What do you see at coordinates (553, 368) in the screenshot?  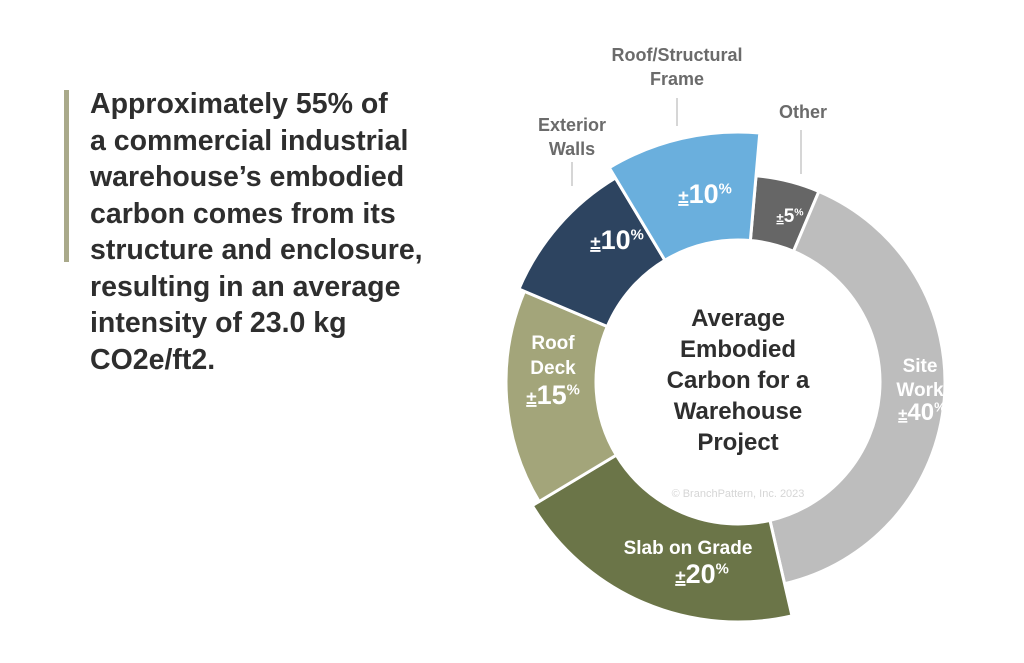 I see `slice-name-label: Deck` at bounding box center [553, 368].